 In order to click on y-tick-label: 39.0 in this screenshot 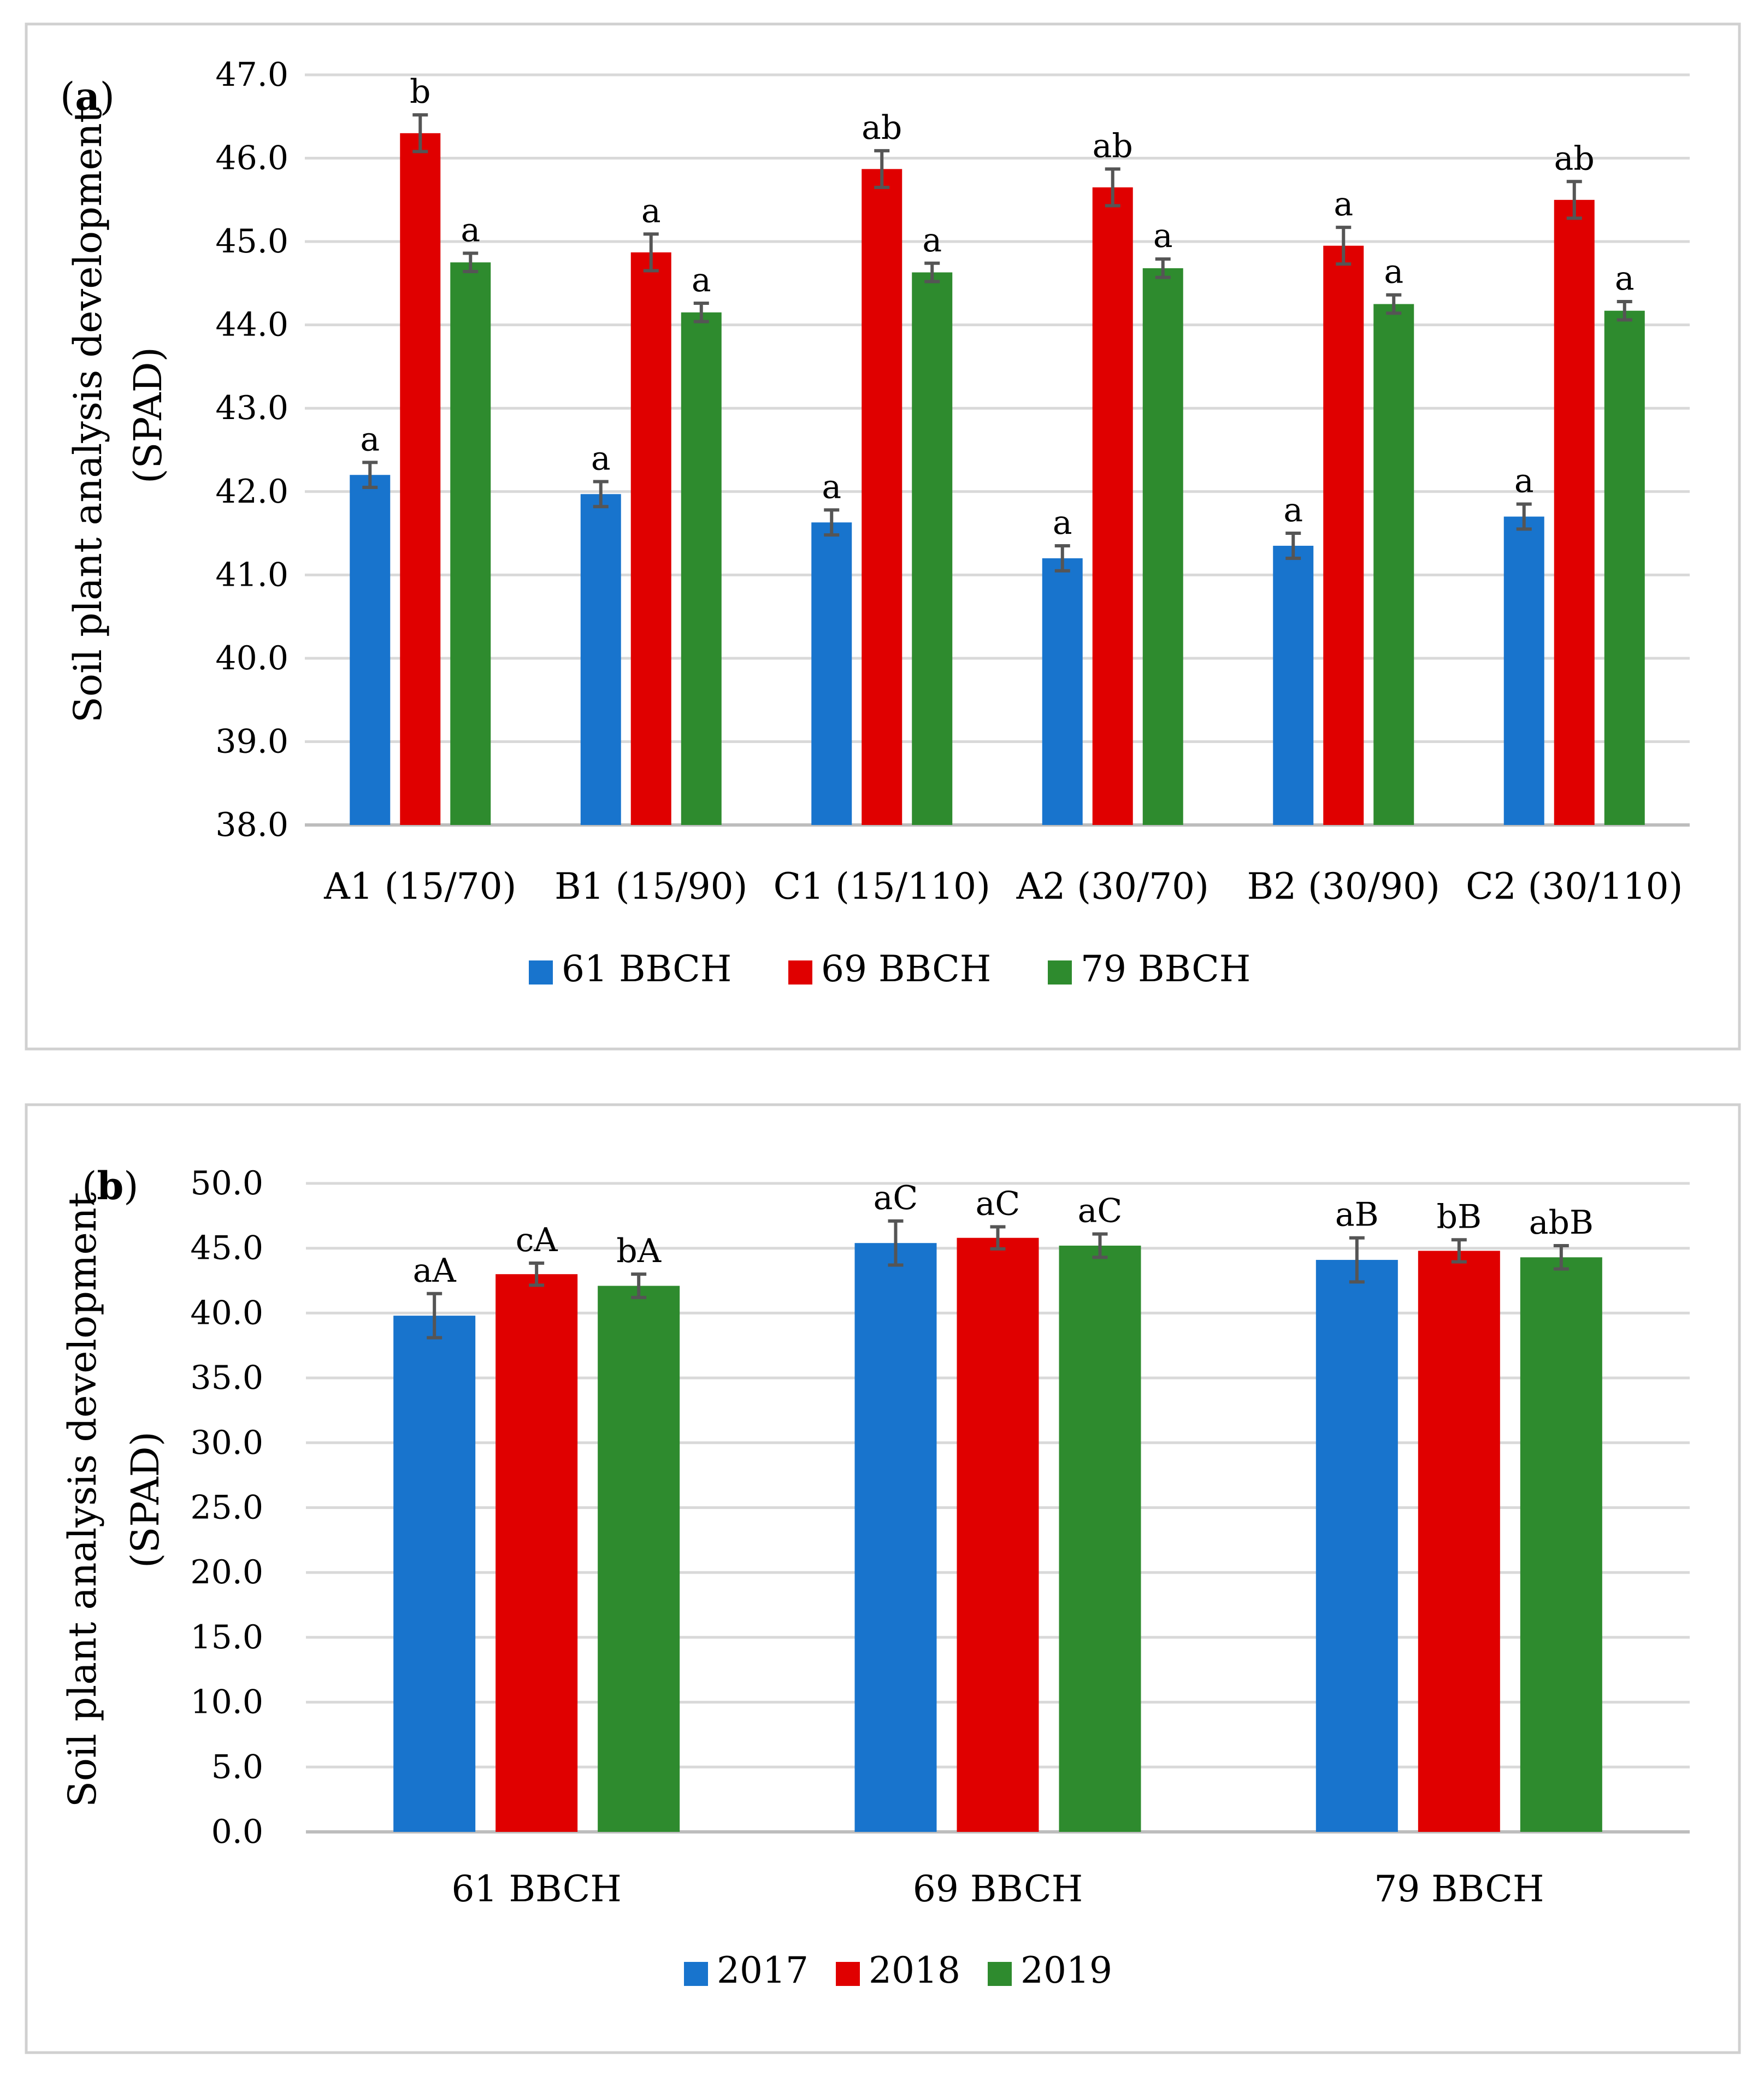, I will do `click(252, 741)`.